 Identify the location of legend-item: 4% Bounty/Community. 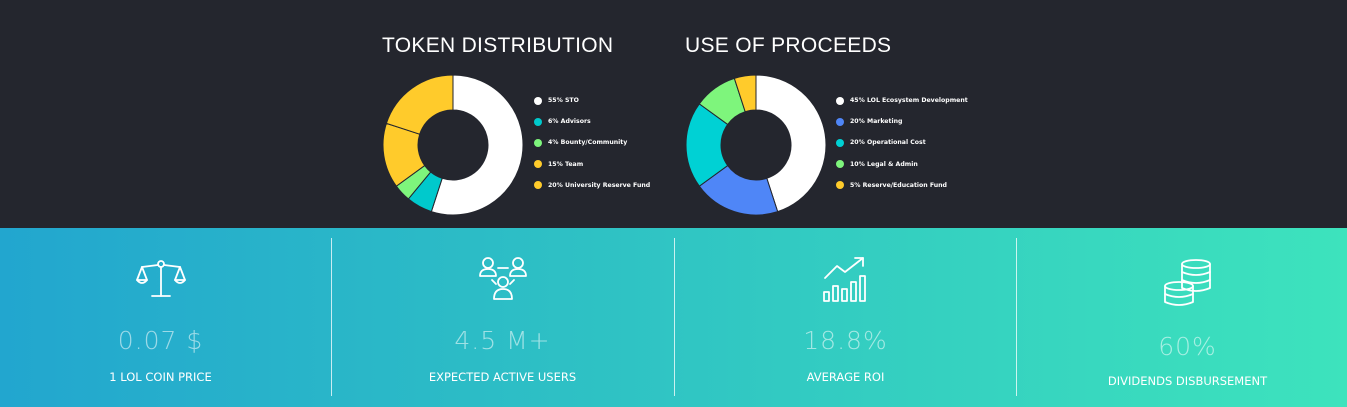
(592, 142).